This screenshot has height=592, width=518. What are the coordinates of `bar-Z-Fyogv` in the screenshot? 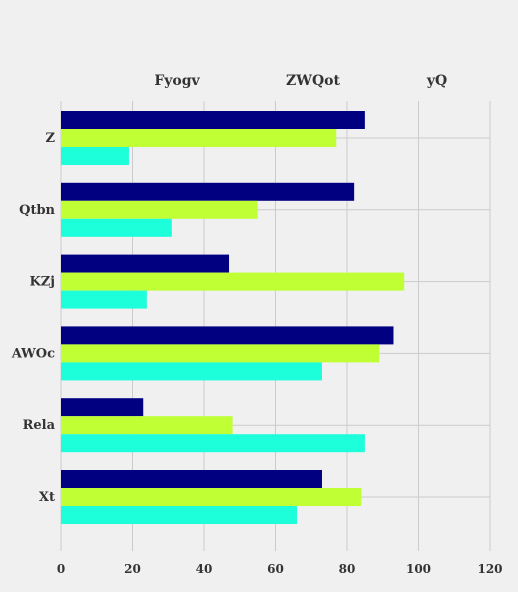 It's located at (213, 120).